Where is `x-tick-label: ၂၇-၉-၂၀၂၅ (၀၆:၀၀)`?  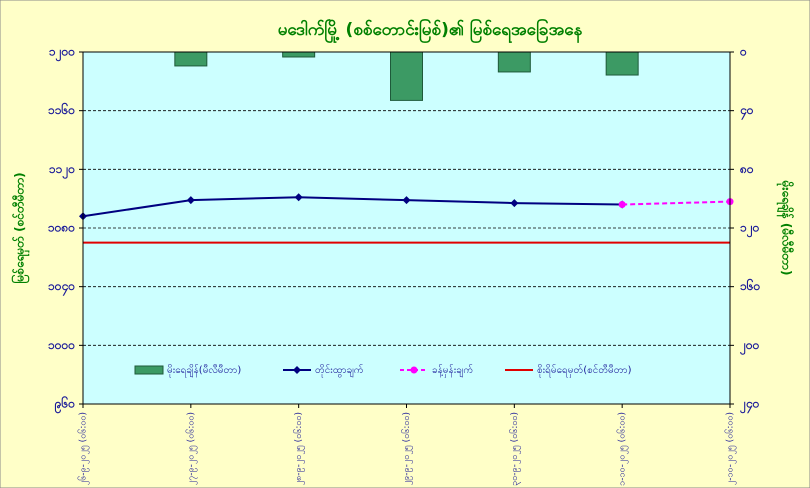 x-tick-label: ၂၇-၉-၂၀၂၅ (၀၆:၀၀) is located at coordinates (191, 448).